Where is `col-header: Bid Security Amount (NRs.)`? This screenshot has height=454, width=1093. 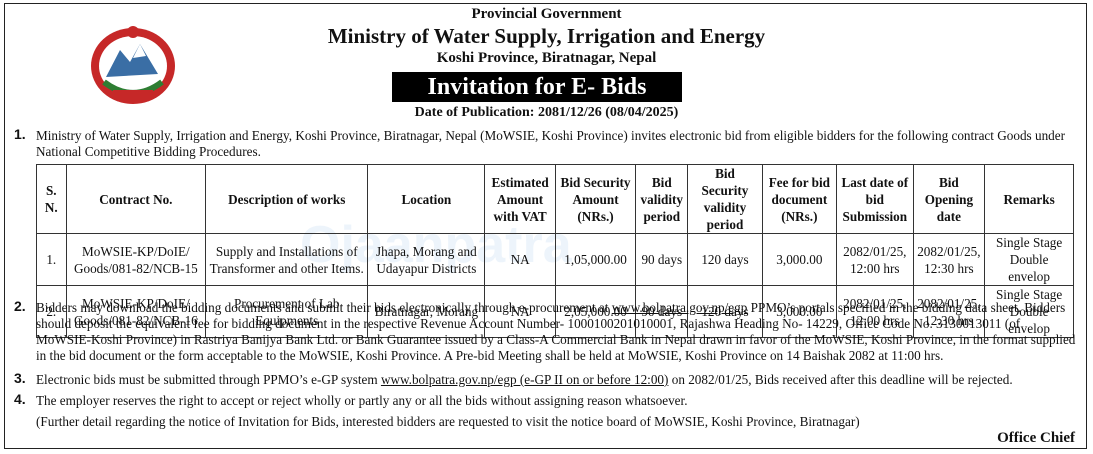 col-header: Bid Security Amount (NRs.) is located at coordinates (595, 199).